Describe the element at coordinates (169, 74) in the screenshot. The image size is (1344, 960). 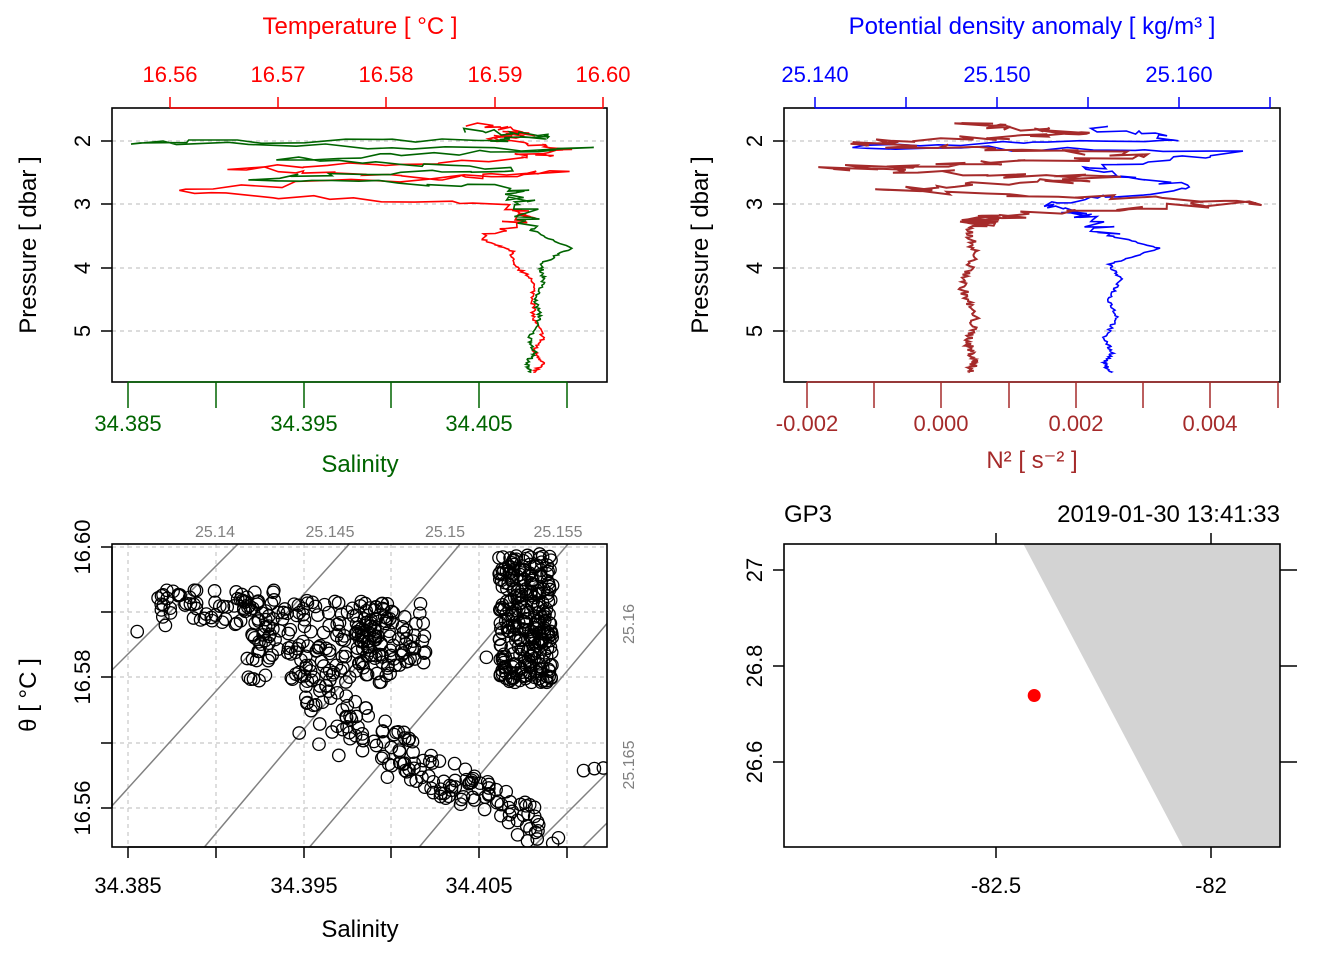
I see `temperature-tick-label: 16.56` at that location.